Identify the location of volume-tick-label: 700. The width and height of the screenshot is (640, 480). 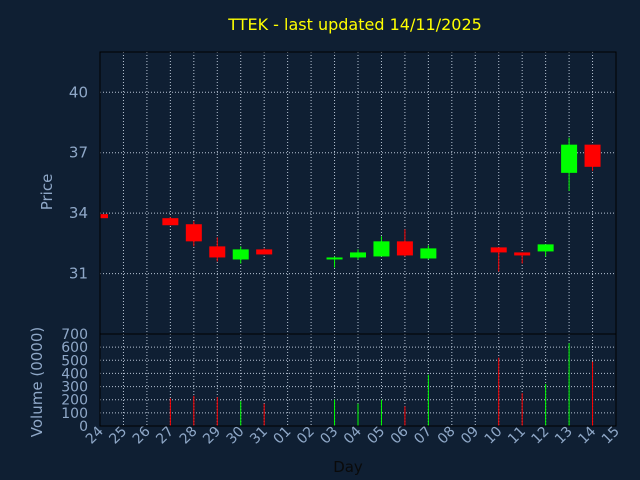
(74, 335).